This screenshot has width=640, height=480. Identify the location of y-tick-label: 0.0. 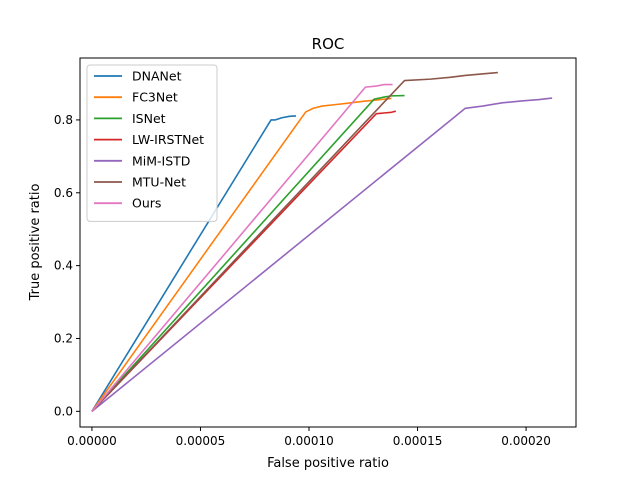
(63, 411).